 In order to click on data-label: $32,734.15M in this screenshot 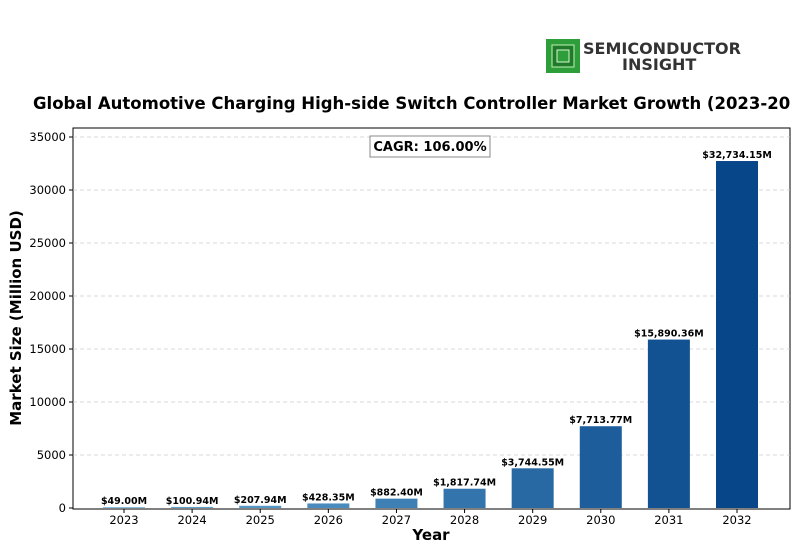, I will do `click(737, 155)`.